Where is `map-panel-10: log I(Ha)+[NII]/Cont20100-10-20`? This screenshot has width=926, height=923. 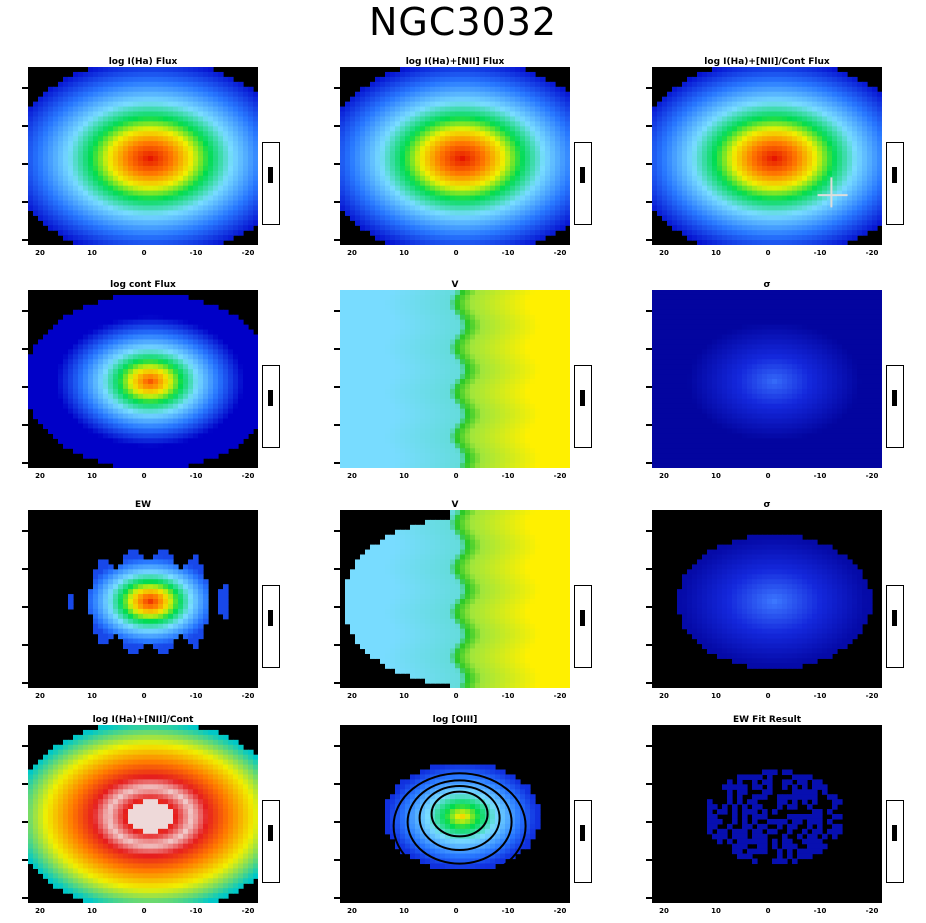
map-panel-10: log I(Ha)+[NII]/Cont20100-10-20 is located at coordinates (163, 819).